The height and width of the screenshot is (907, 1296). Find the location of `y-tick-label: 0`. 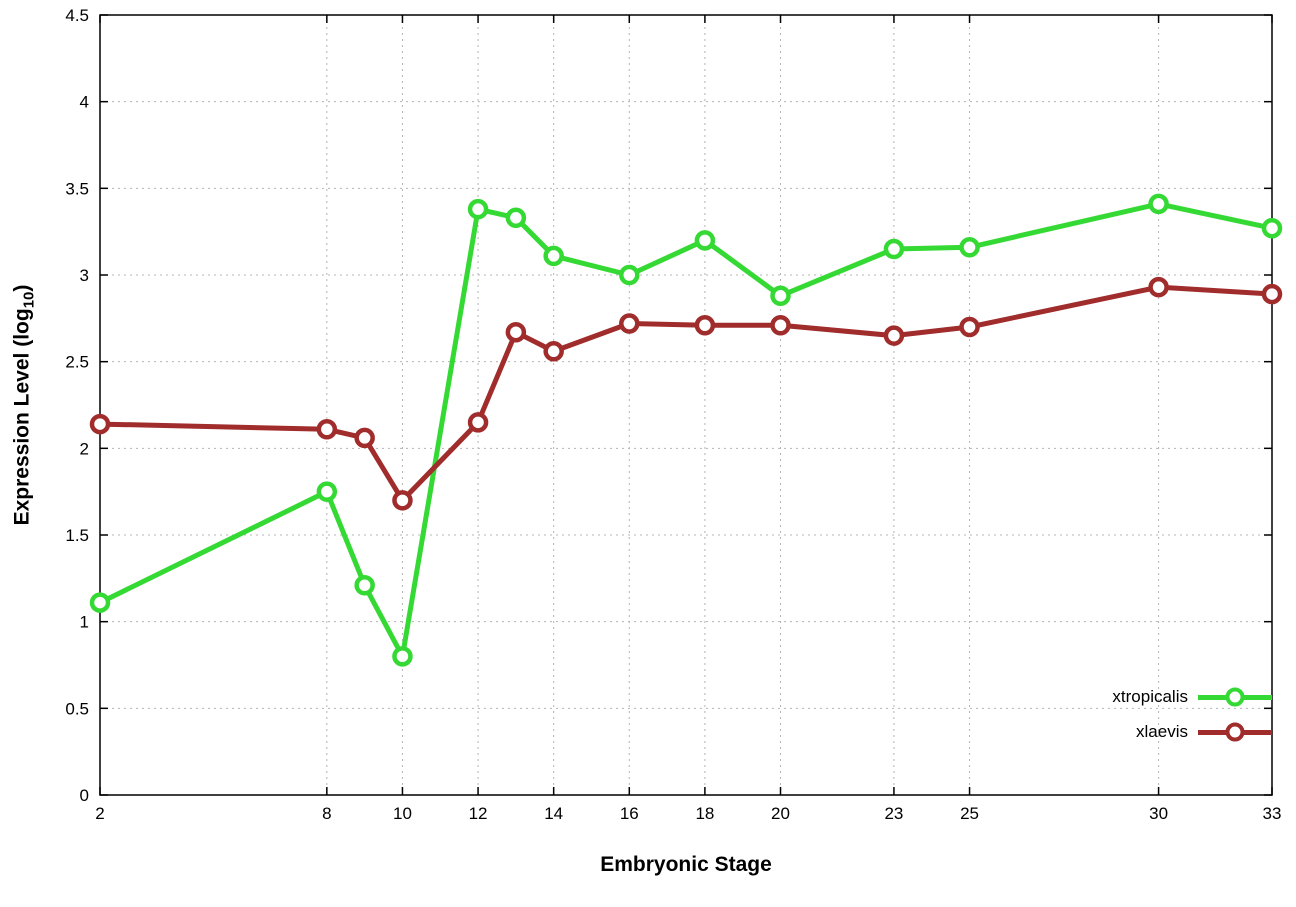

y-tick-label: 0 is located at coordinates (84, 795).